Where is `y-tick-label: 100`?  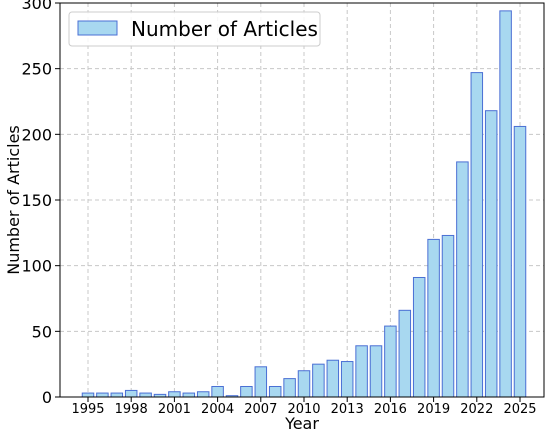 y-tick-label: 100 is located at coordinates (36, 266).